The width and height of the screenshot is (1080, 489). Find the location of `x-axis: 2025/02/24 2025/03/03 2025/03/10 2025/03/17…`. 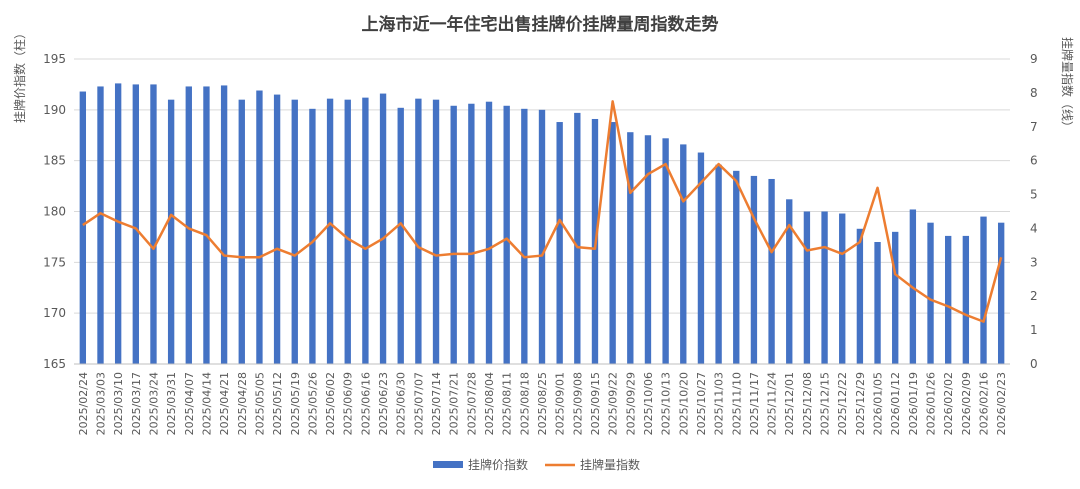

x-axis: 2025/02/24 2025/03/03 2025/03/10 2025/03/17… is located at coordinates (542, 399).